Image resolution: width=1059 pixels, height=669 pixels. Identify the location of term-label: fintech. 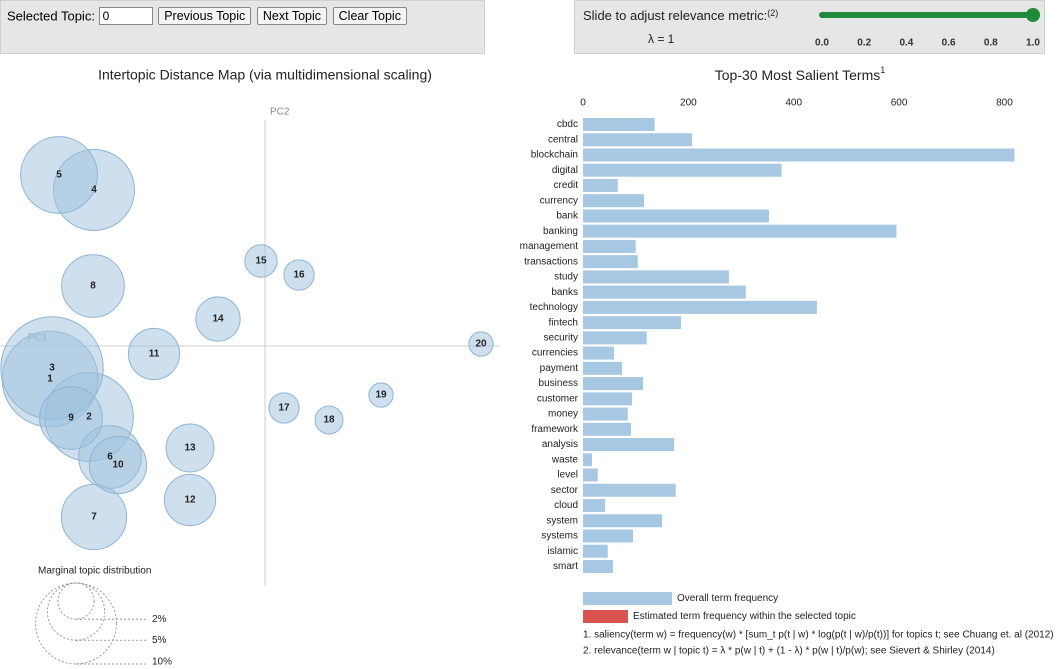
(563, 322).